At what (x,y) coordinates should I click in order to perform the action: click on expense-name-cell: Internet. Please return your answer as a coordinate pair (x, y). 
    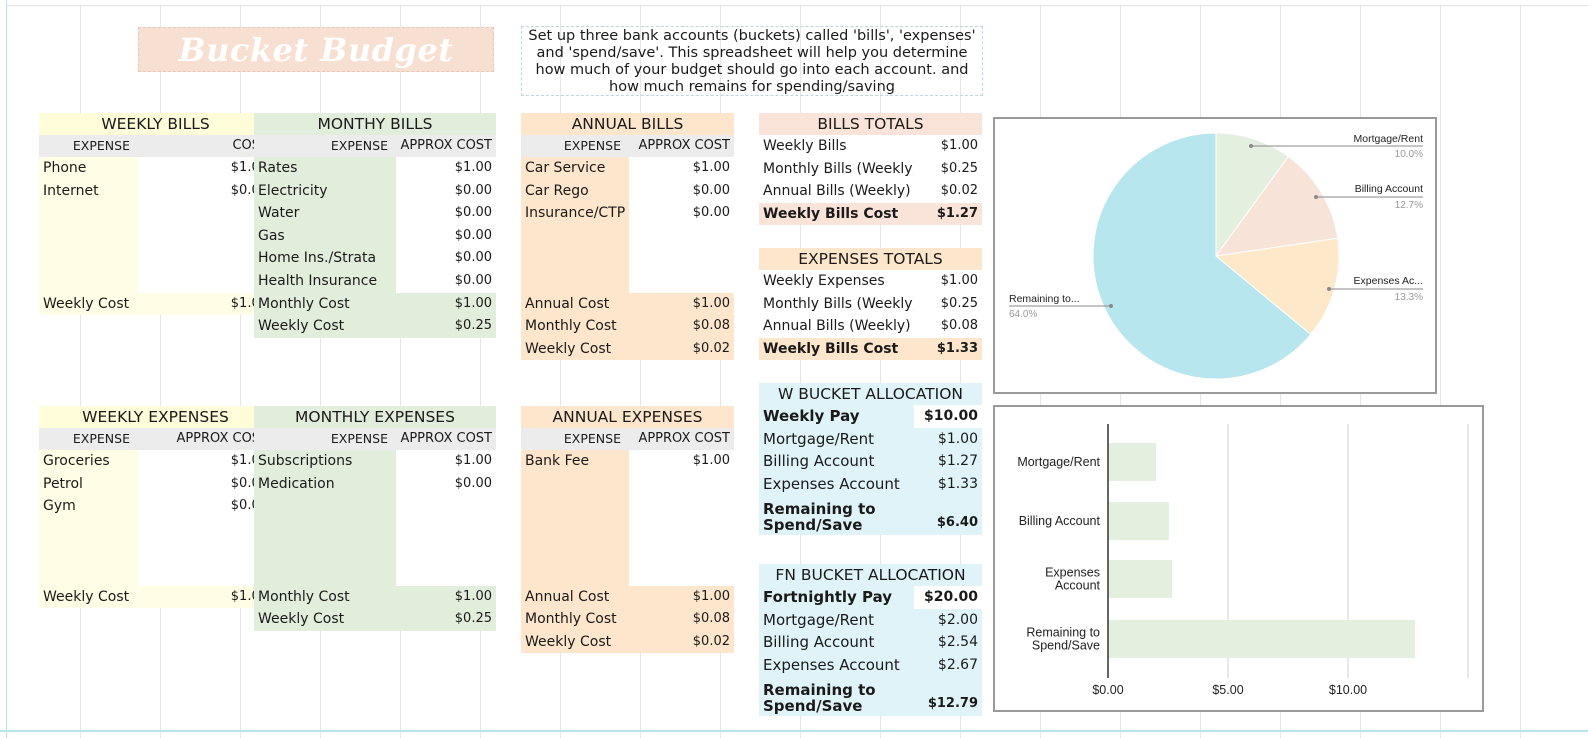
    Looking at the image, I should click on (88, 191).